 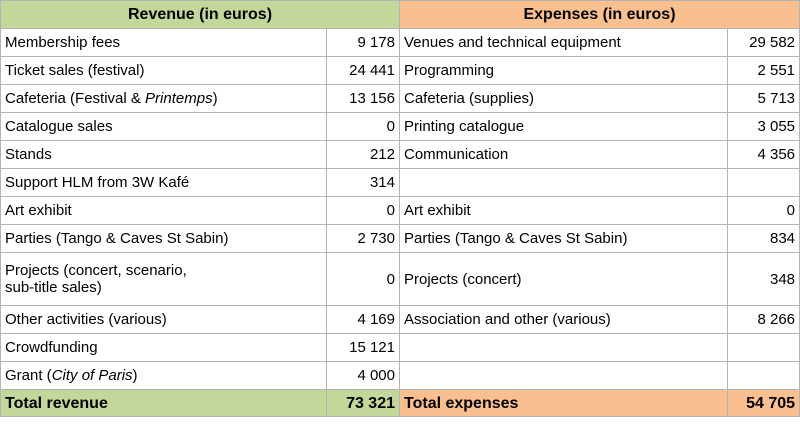 I want to click on revenue-label-line1: Projects (concert, scenario,, so click(x=96, y=270).